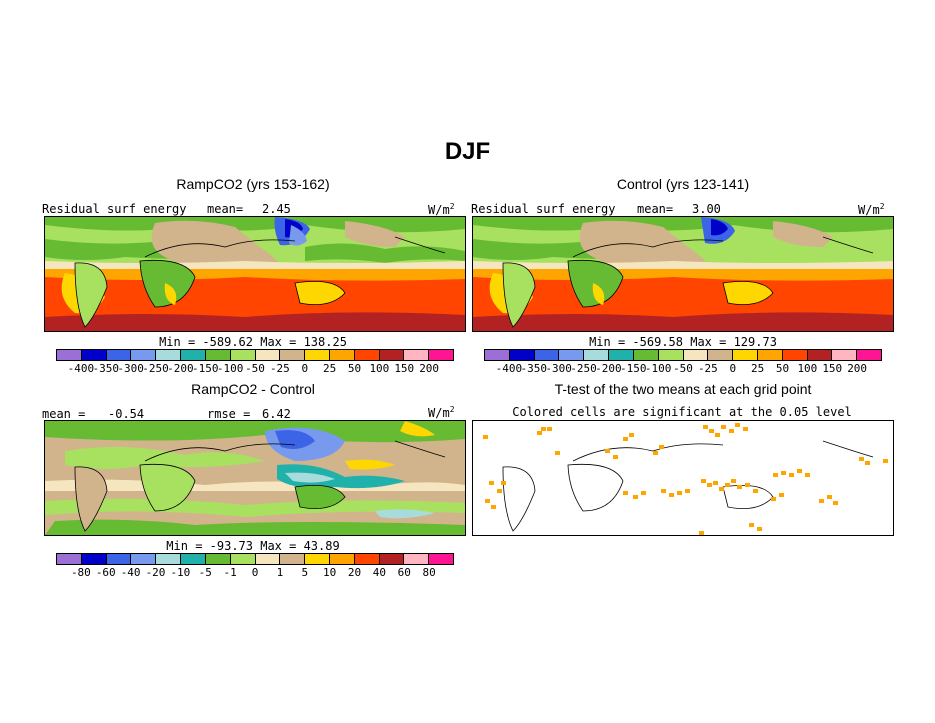  Describe the element at coordinates (180, 368) in the screenshot. I see `colorbar-tick-label: -200` at that location.